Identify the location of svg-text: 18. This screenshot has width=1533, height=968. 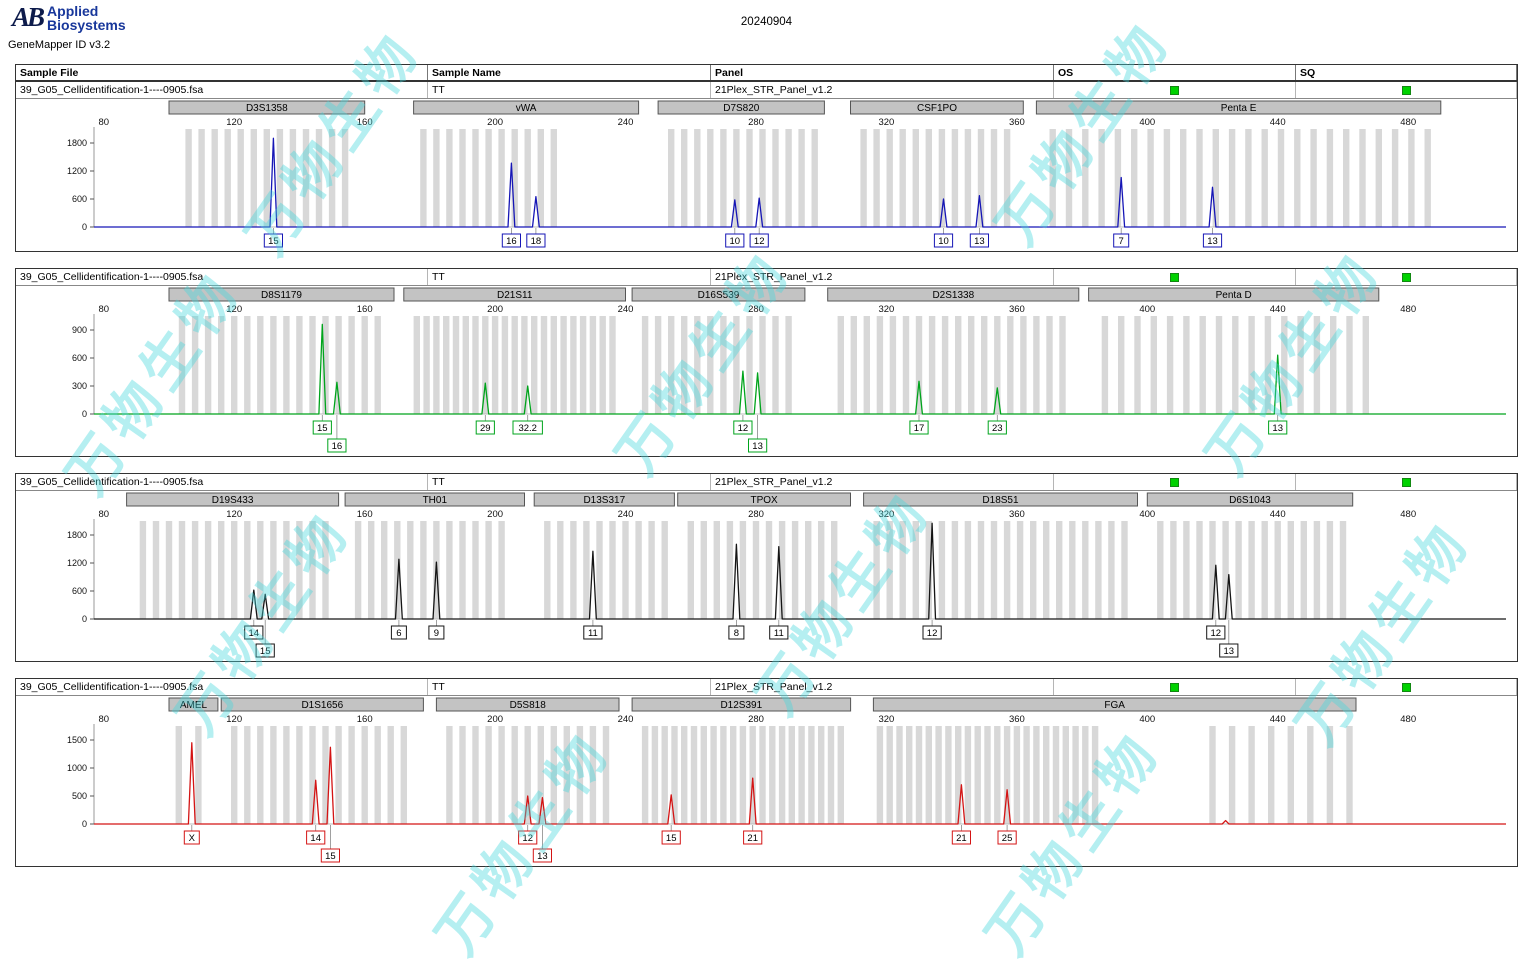
(536, 241).